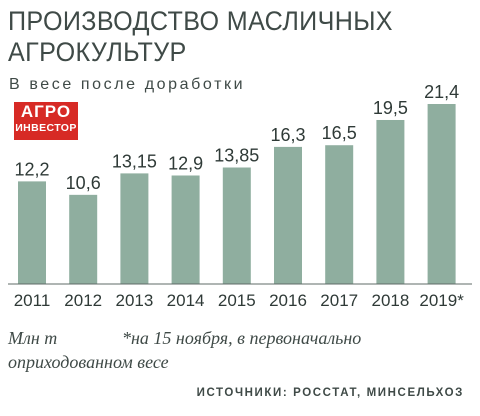 This screenshot has width=480, height=416. What do you see at coordinates (339, 214) in the screenshot?
I see `bar-2017` at bounding box center [339, 214].